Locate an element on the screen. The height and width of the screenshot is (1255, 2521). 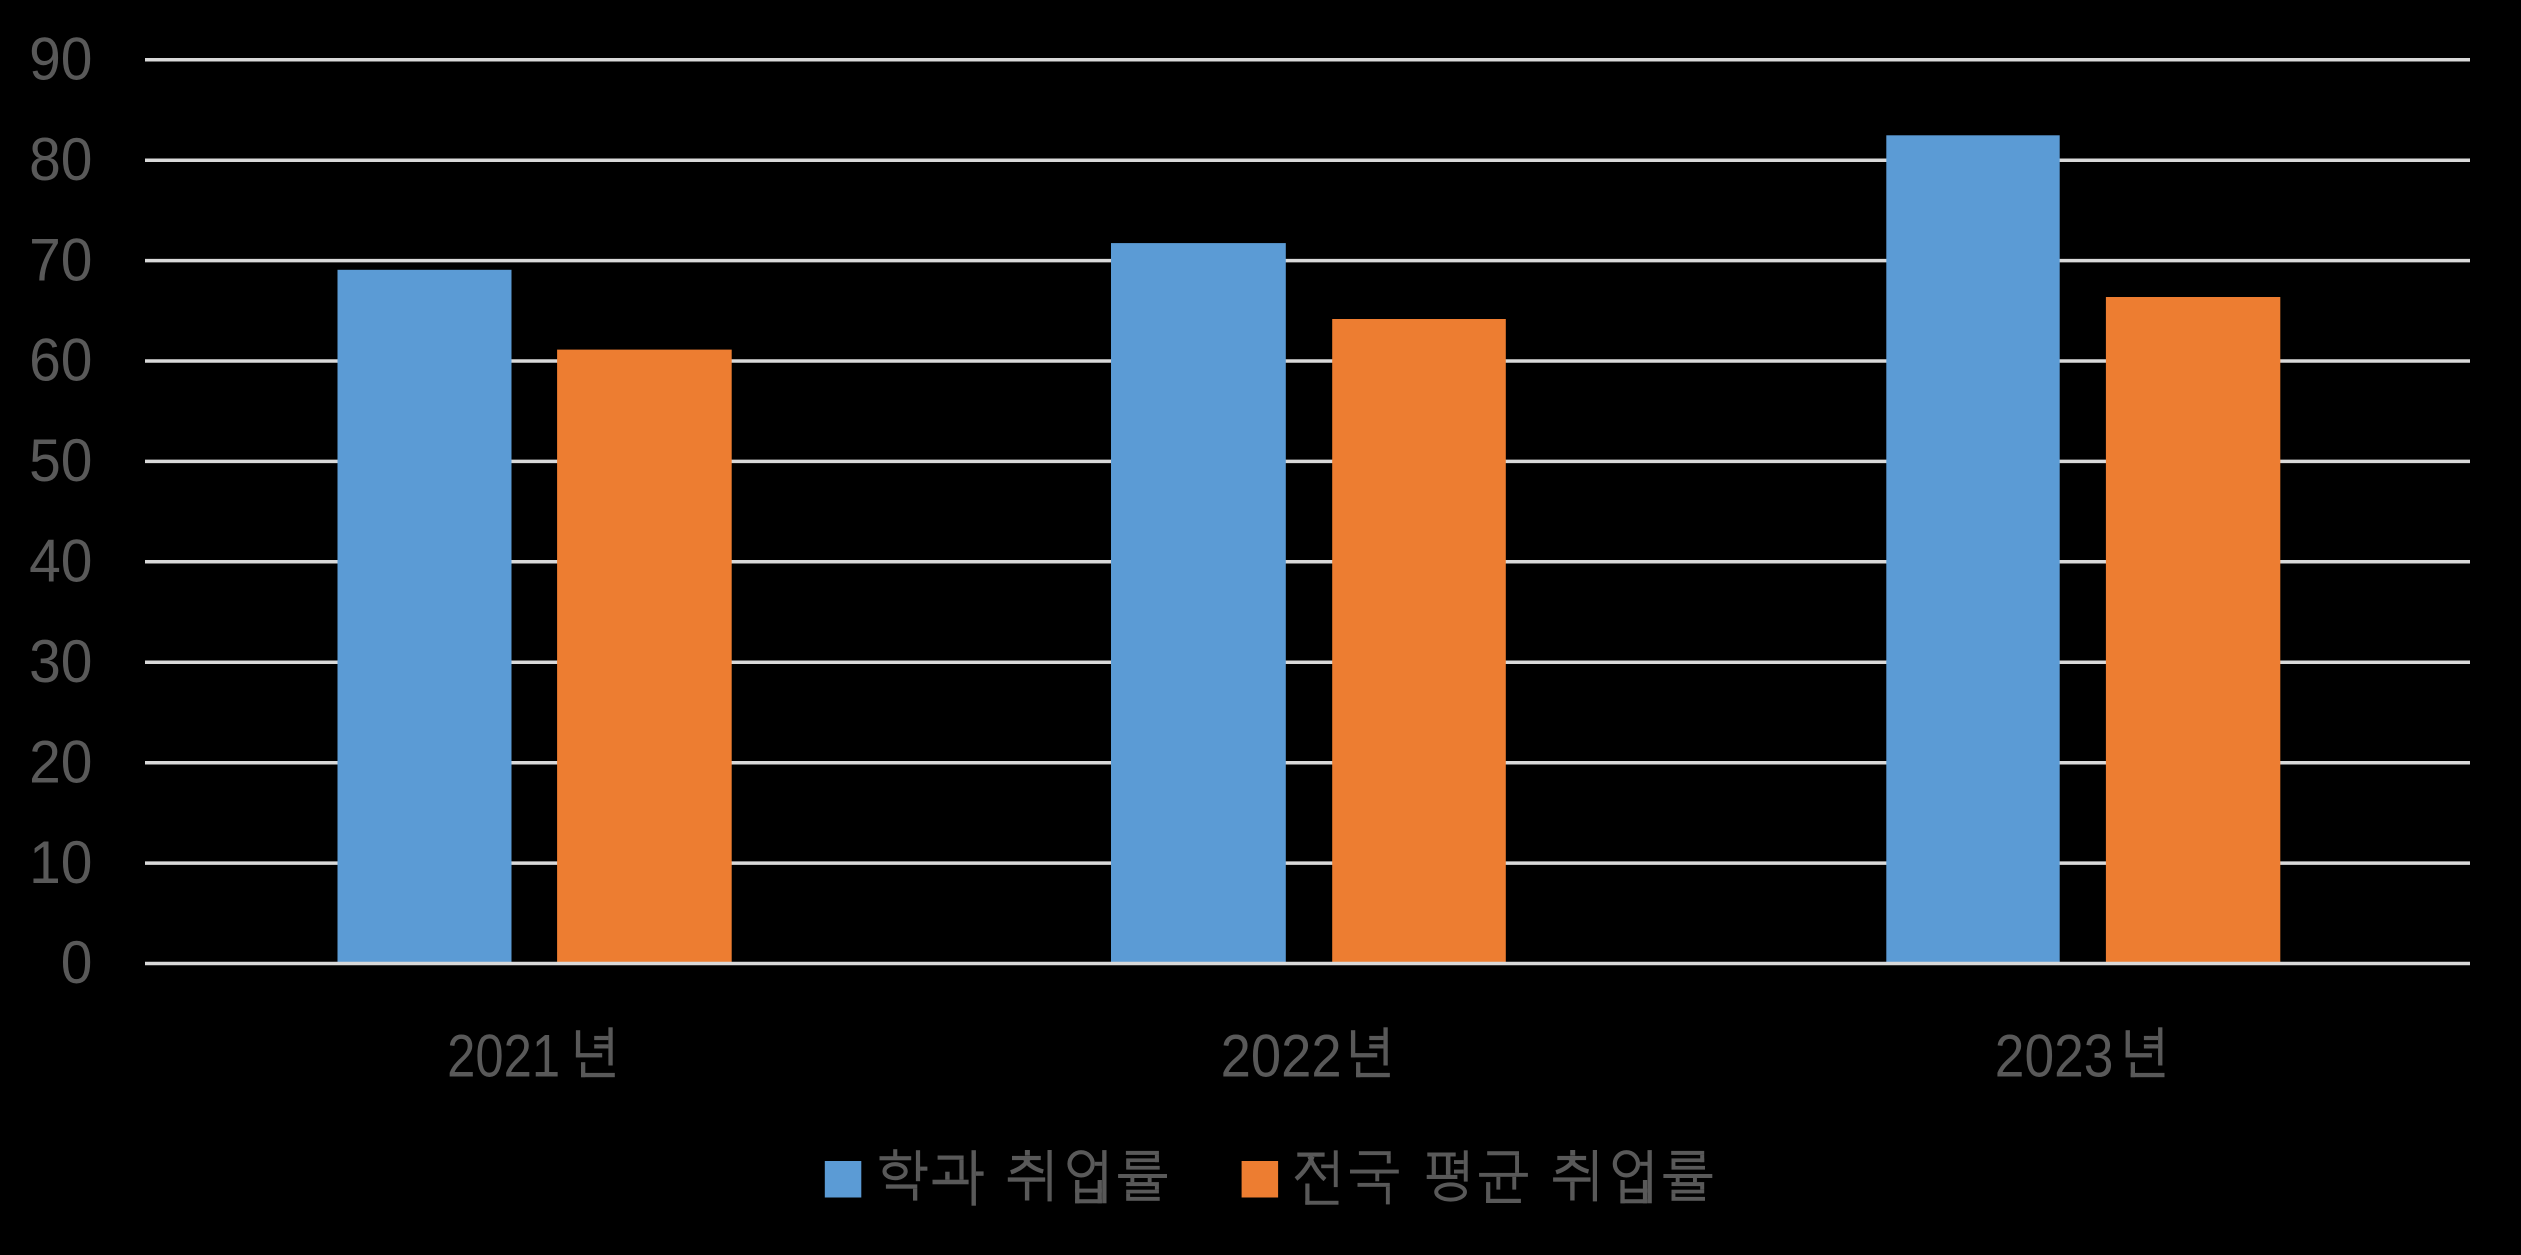
svg-text: 2022 is located at coordinates (1281, 1056).